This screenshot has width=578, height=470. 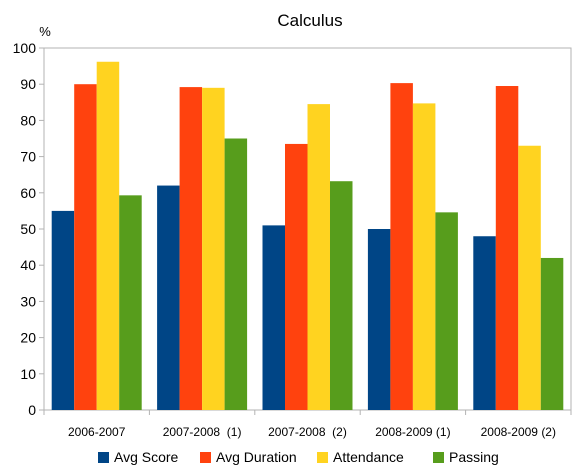 I want to click on legend: Avg Score Avg Duration Attendance Passing, so click(x=298, y=457).